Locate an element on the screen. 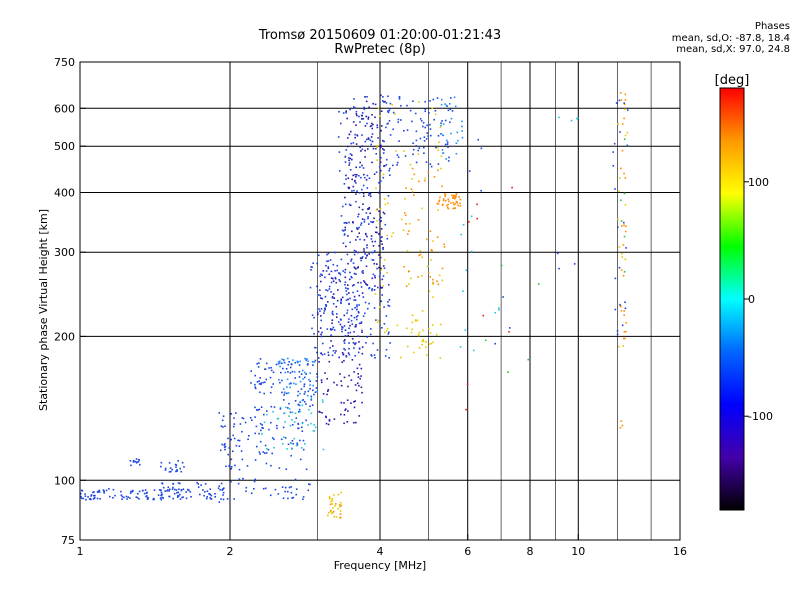 Image resolution: width=800 pixels, height=600 pixels. series-lowE_trace is located at coordinates (152, 494).